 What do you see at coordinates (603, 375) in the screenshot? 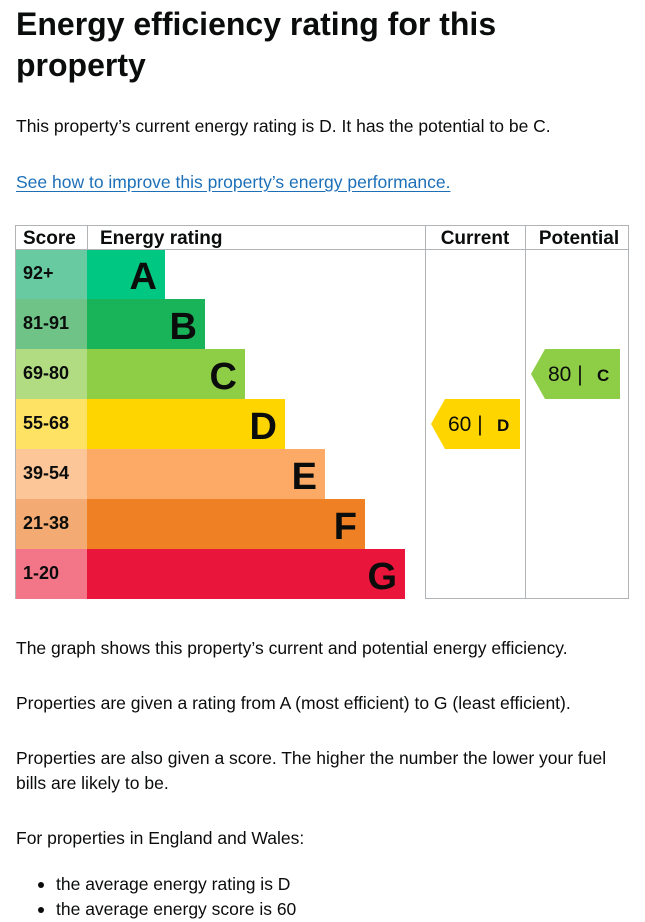
I see `potential-rating-letter-label: C` at bounding box center [603, 375].